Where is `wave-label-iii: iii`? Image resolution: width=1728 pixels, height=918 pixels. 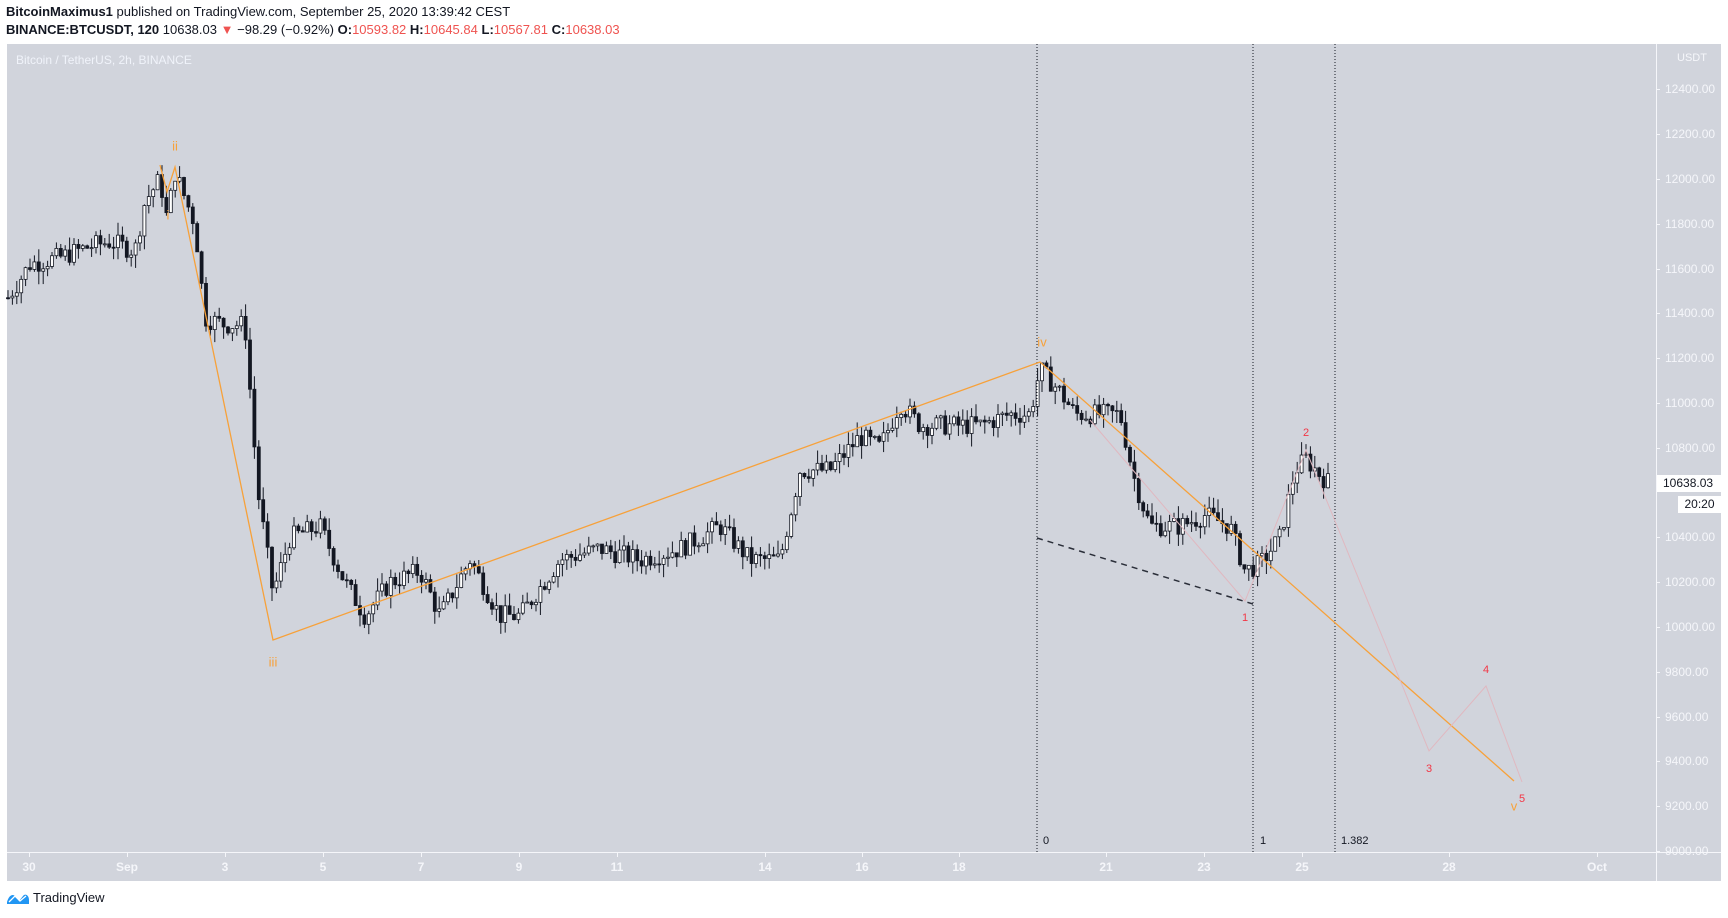
wave-label-iii: iii is located at coordinates (273, 662).